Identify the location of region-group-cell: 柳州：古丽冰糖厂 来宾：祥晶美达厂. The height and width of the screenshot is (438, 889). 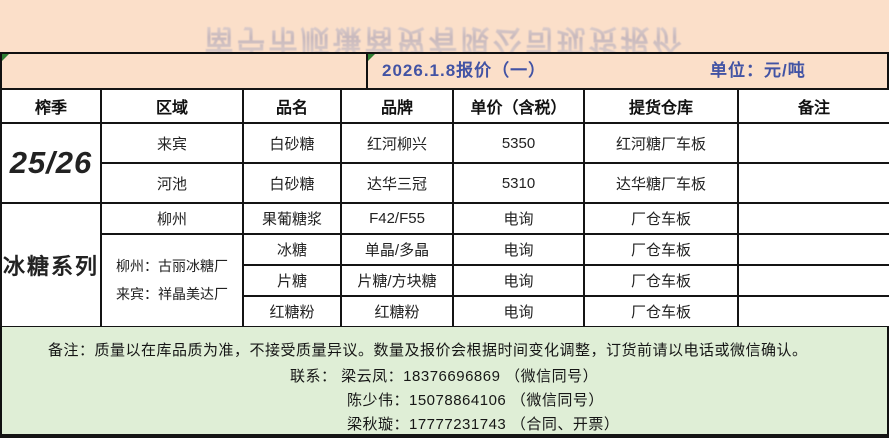
(172, 280).